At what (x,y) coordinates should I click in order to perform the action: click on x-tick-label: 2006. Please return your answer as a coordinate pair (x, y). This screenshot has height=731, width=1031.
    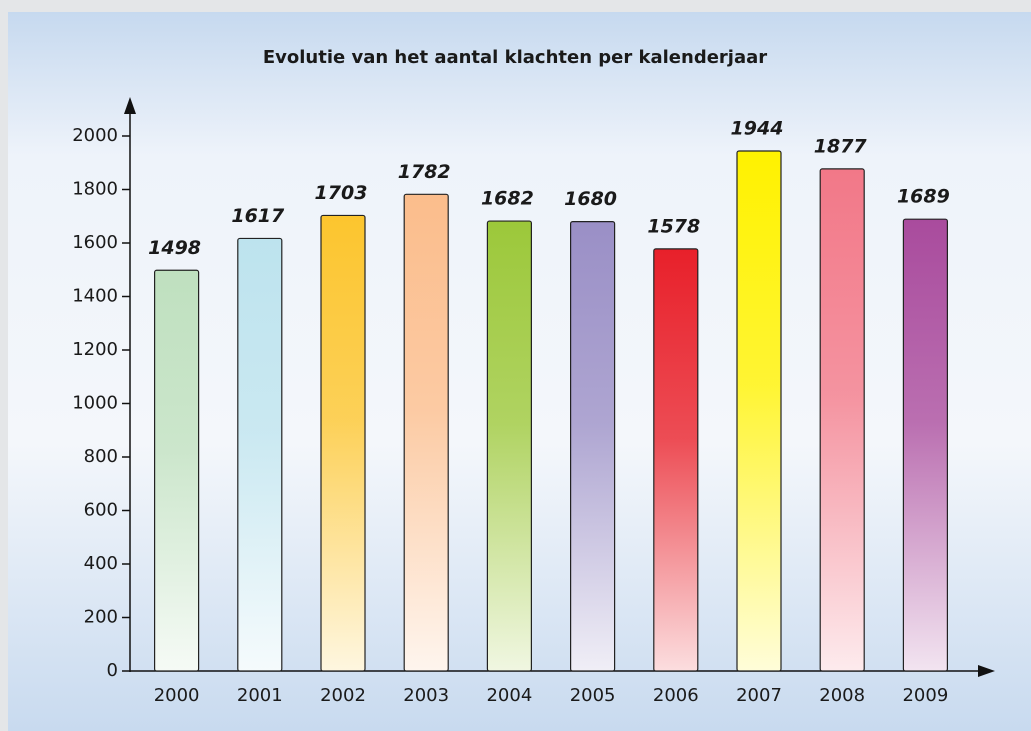
    Looking at the image, I should click on (676, 695).